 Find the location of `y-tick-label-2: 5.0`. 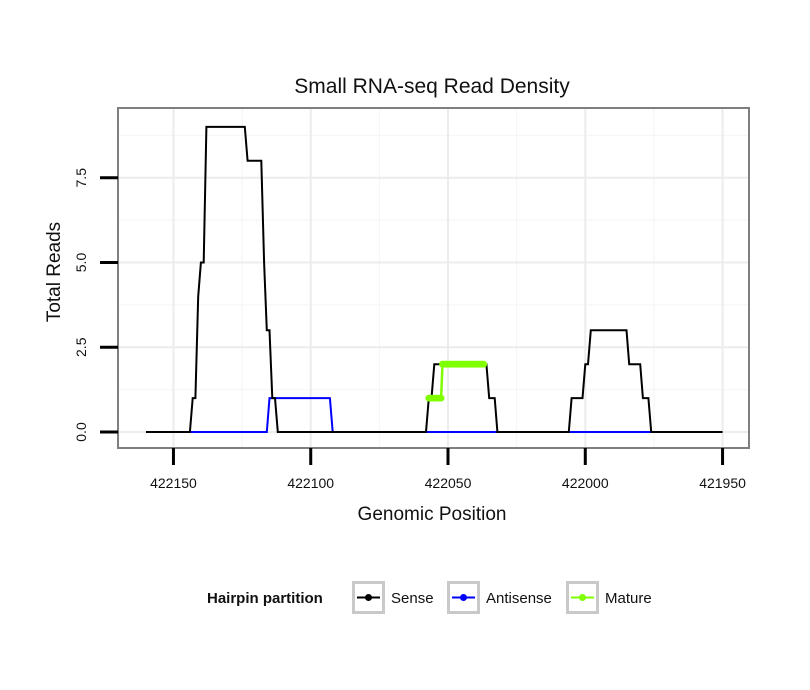

y-tick-label-2: 5.0 is located at coordinates (81, 263).